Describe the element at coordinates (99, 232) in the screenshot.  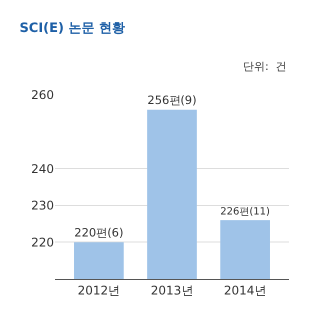
I see `data-label: 220편(6)` at that location.